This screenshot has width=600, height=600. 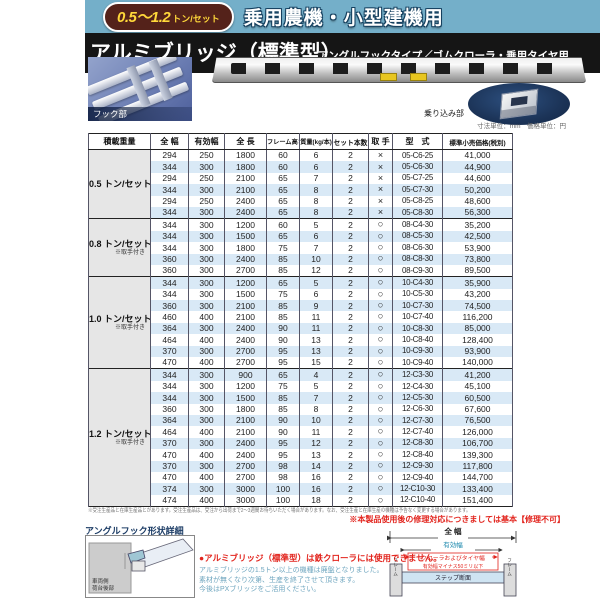 What do you see at coordinates (301, 178) in the screenshot?
I see `spec-row: 294 250 2100 65 7 2 × 05-C7-25 44,600` at bounding box center [301, 178].